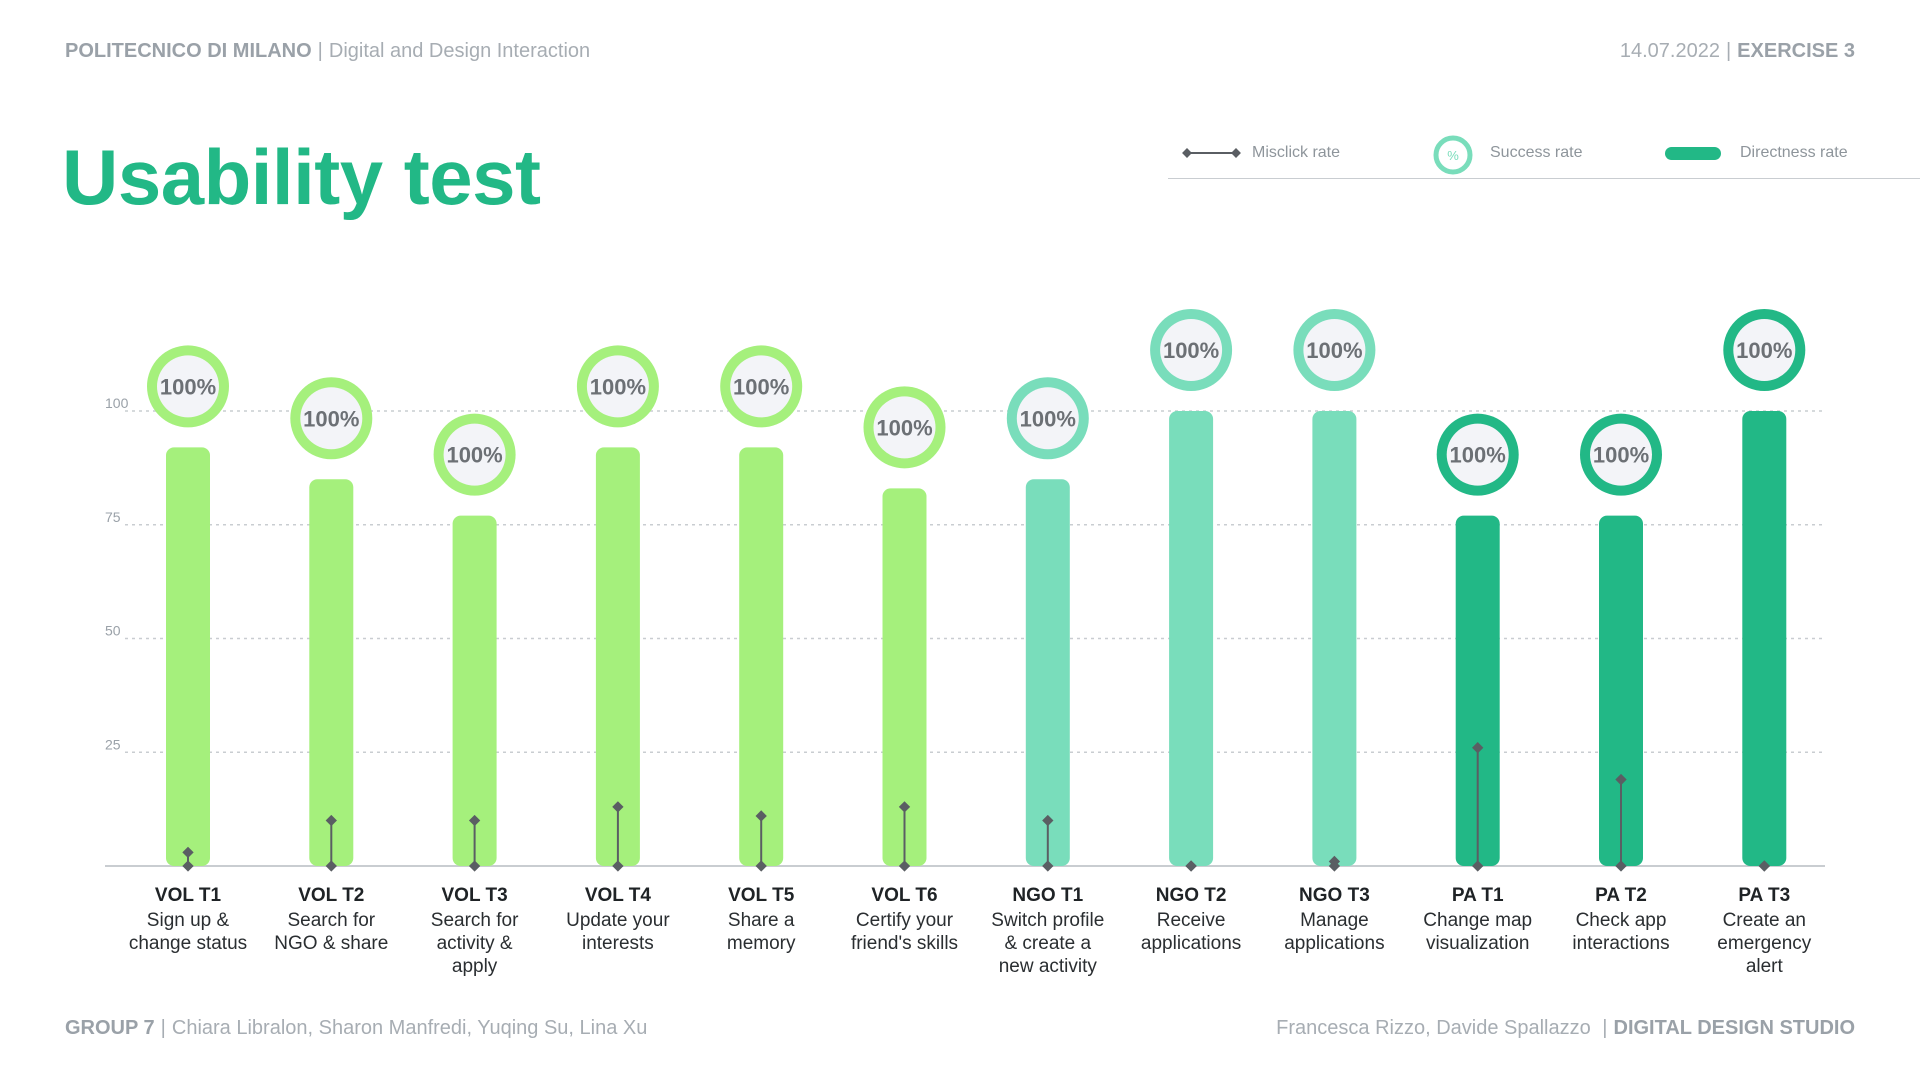 The image size is (1920, 1080). I want to click on task-description: emergency, so click(1764, 943).